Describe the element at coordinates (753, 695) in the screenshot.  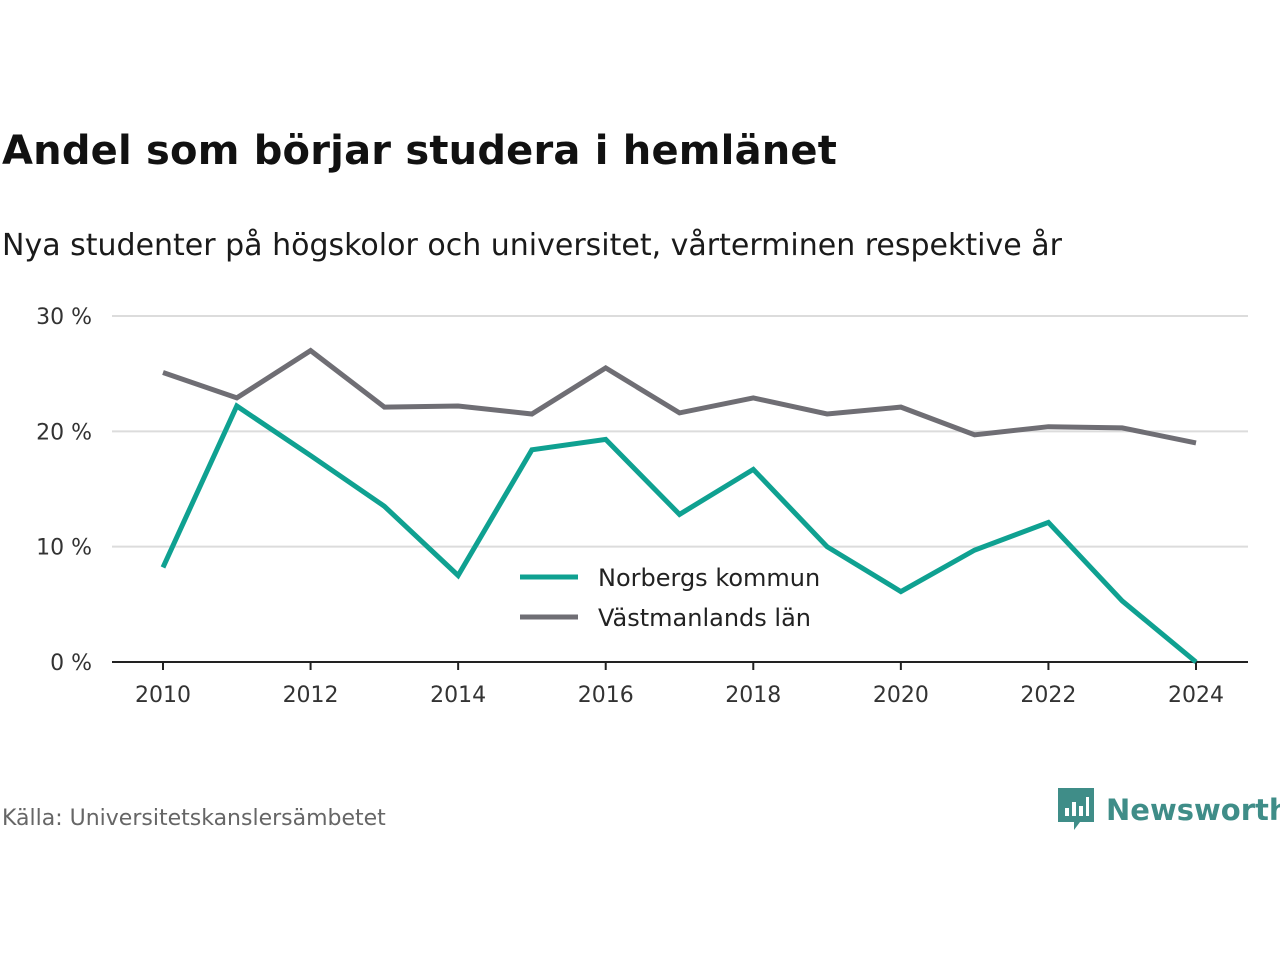
I see `x-tick-label: 2018` at that location.